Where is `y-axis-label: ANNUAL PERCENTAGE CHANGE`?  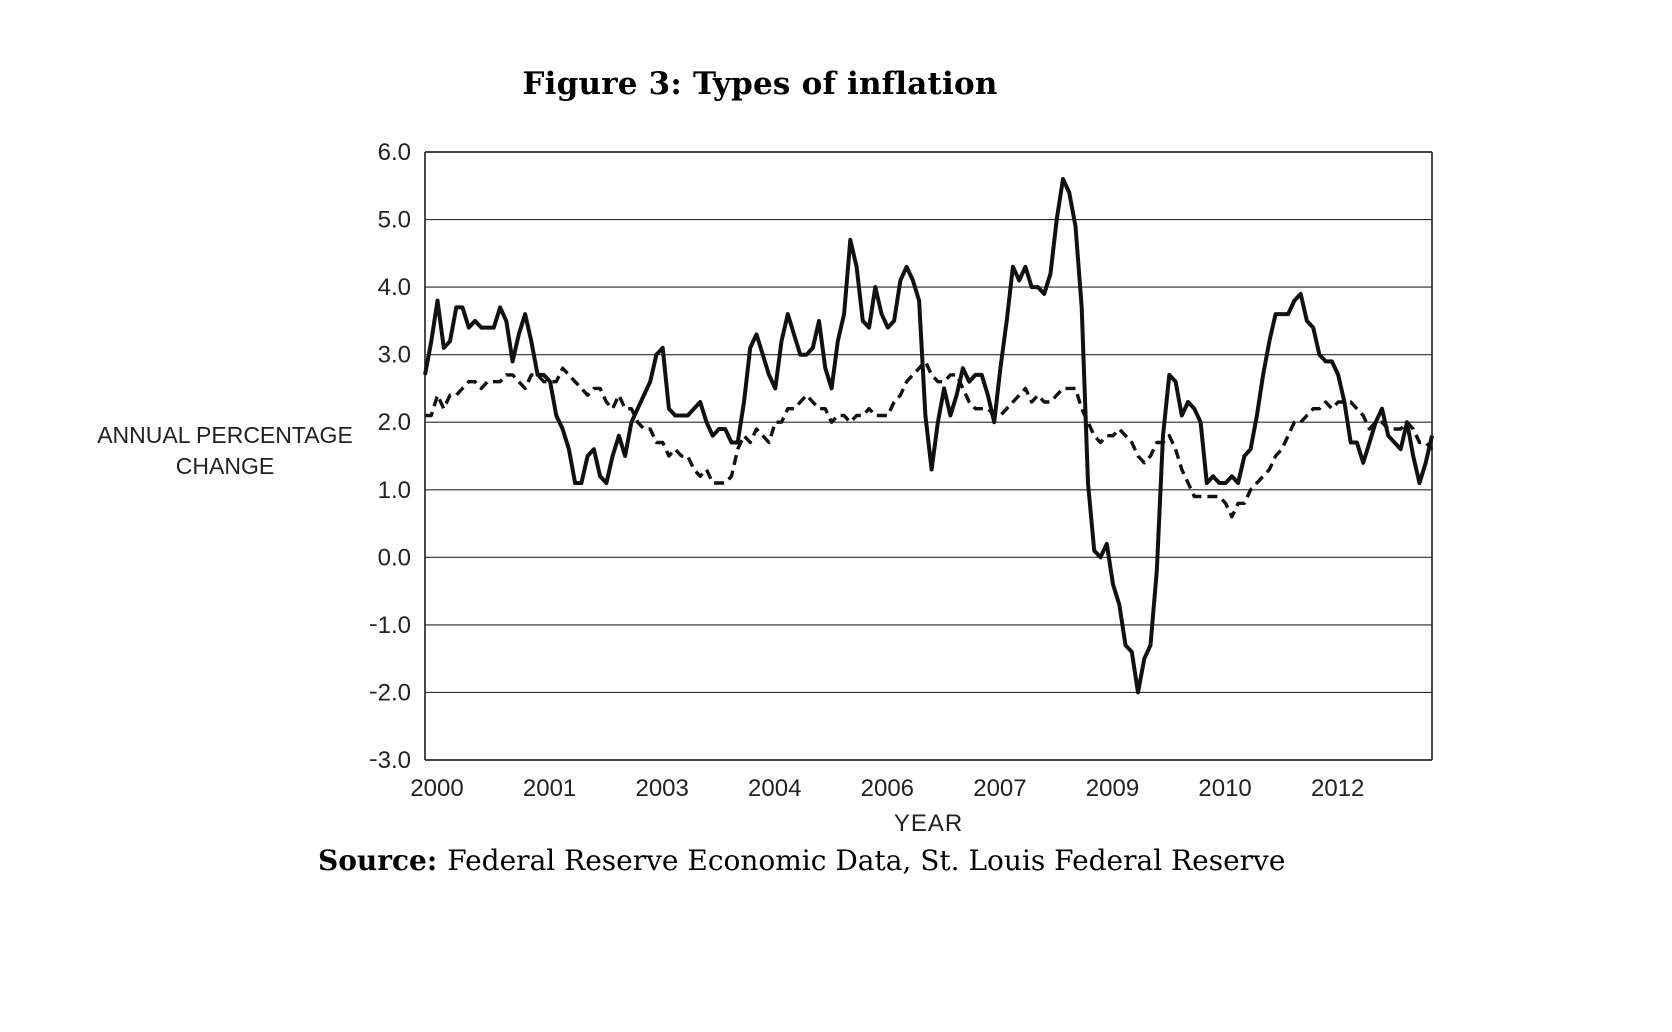 y-axis-label: ANNUAL PERCENTAGE CHANGE is located at coordinates (225, 451).